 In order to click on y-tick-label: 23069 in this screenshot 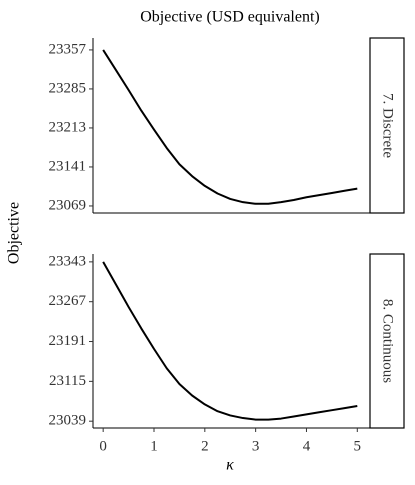, I will do `click(68, 205)`.